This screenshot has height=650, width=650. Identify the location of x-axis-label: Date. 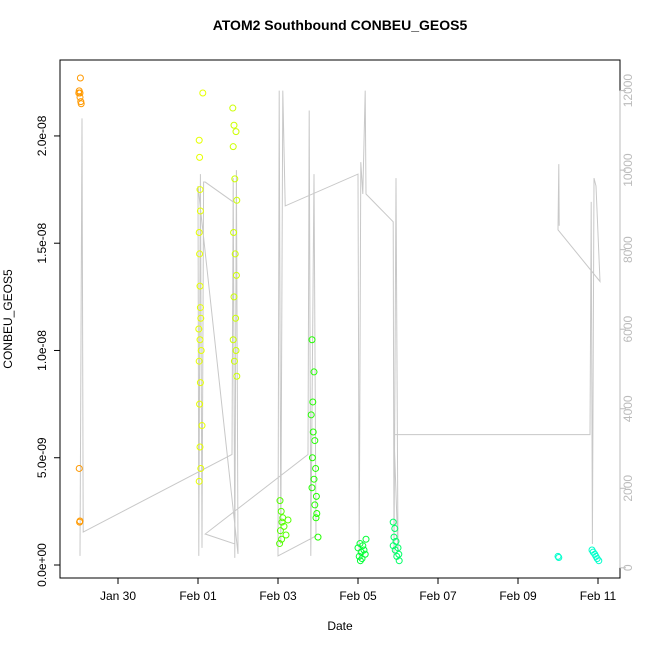
(340, 626).